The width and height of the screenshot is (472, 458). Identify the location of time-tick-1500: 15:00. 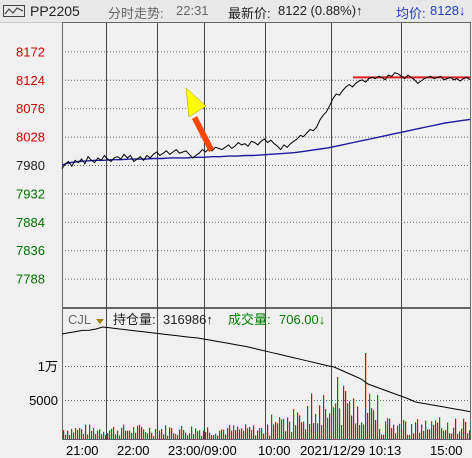
(446, 450).